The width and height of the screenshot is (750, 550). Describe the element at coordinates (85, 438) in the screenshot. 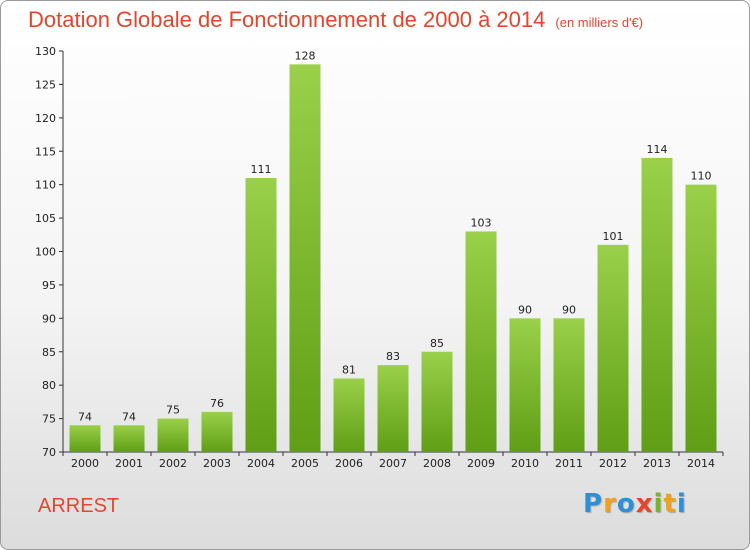

I see `bar-2000` at that location.